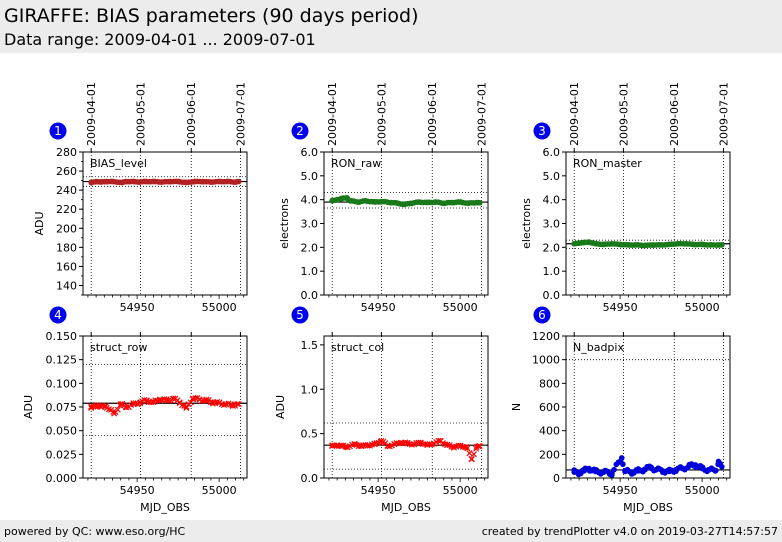  What do you see at coordinates (310, 345) in the screenshot?
I see `y-tick-label: 1.5` at bounding box center [310, 345].